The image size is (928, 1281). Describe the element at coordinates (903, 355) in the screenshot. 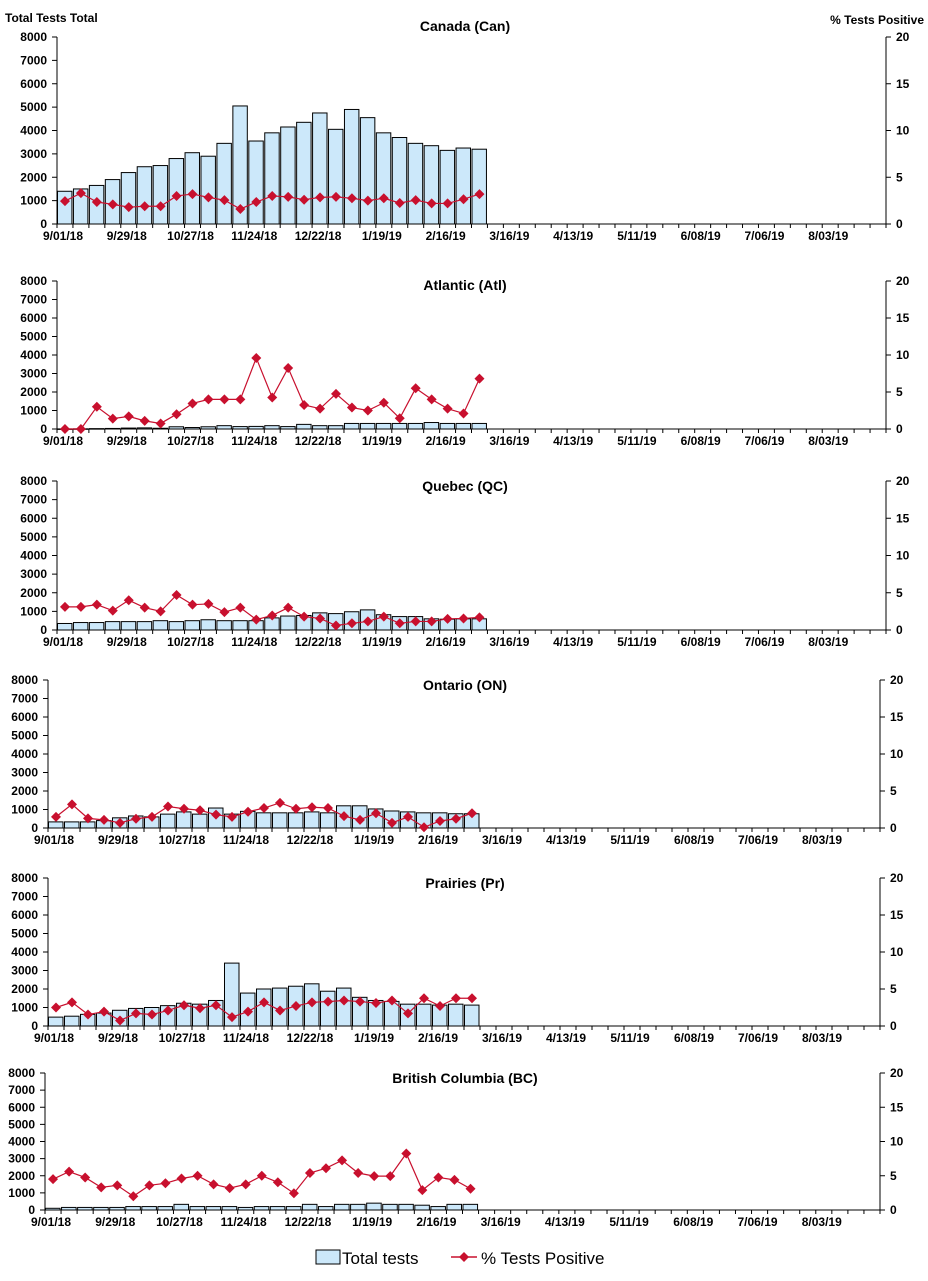

I see `y-right-tick-label: 10` at that location.